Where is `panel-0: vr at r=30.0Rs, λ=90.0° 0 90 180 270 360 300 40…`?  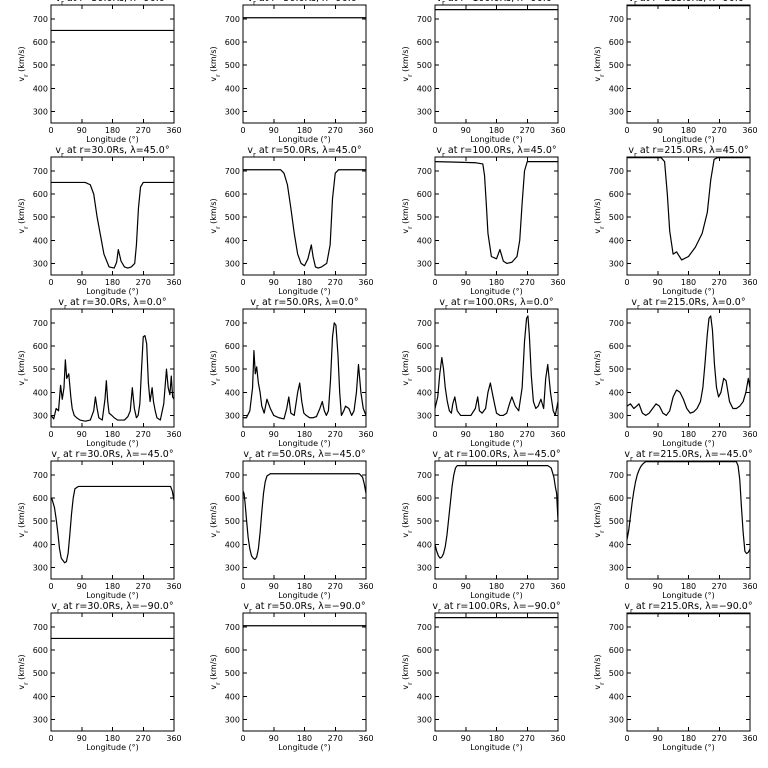
panel-0: vr at r=30.0Rs, λ=90.0° 0 90 180 270 360 300 40… is located at coordinates (99, 72).